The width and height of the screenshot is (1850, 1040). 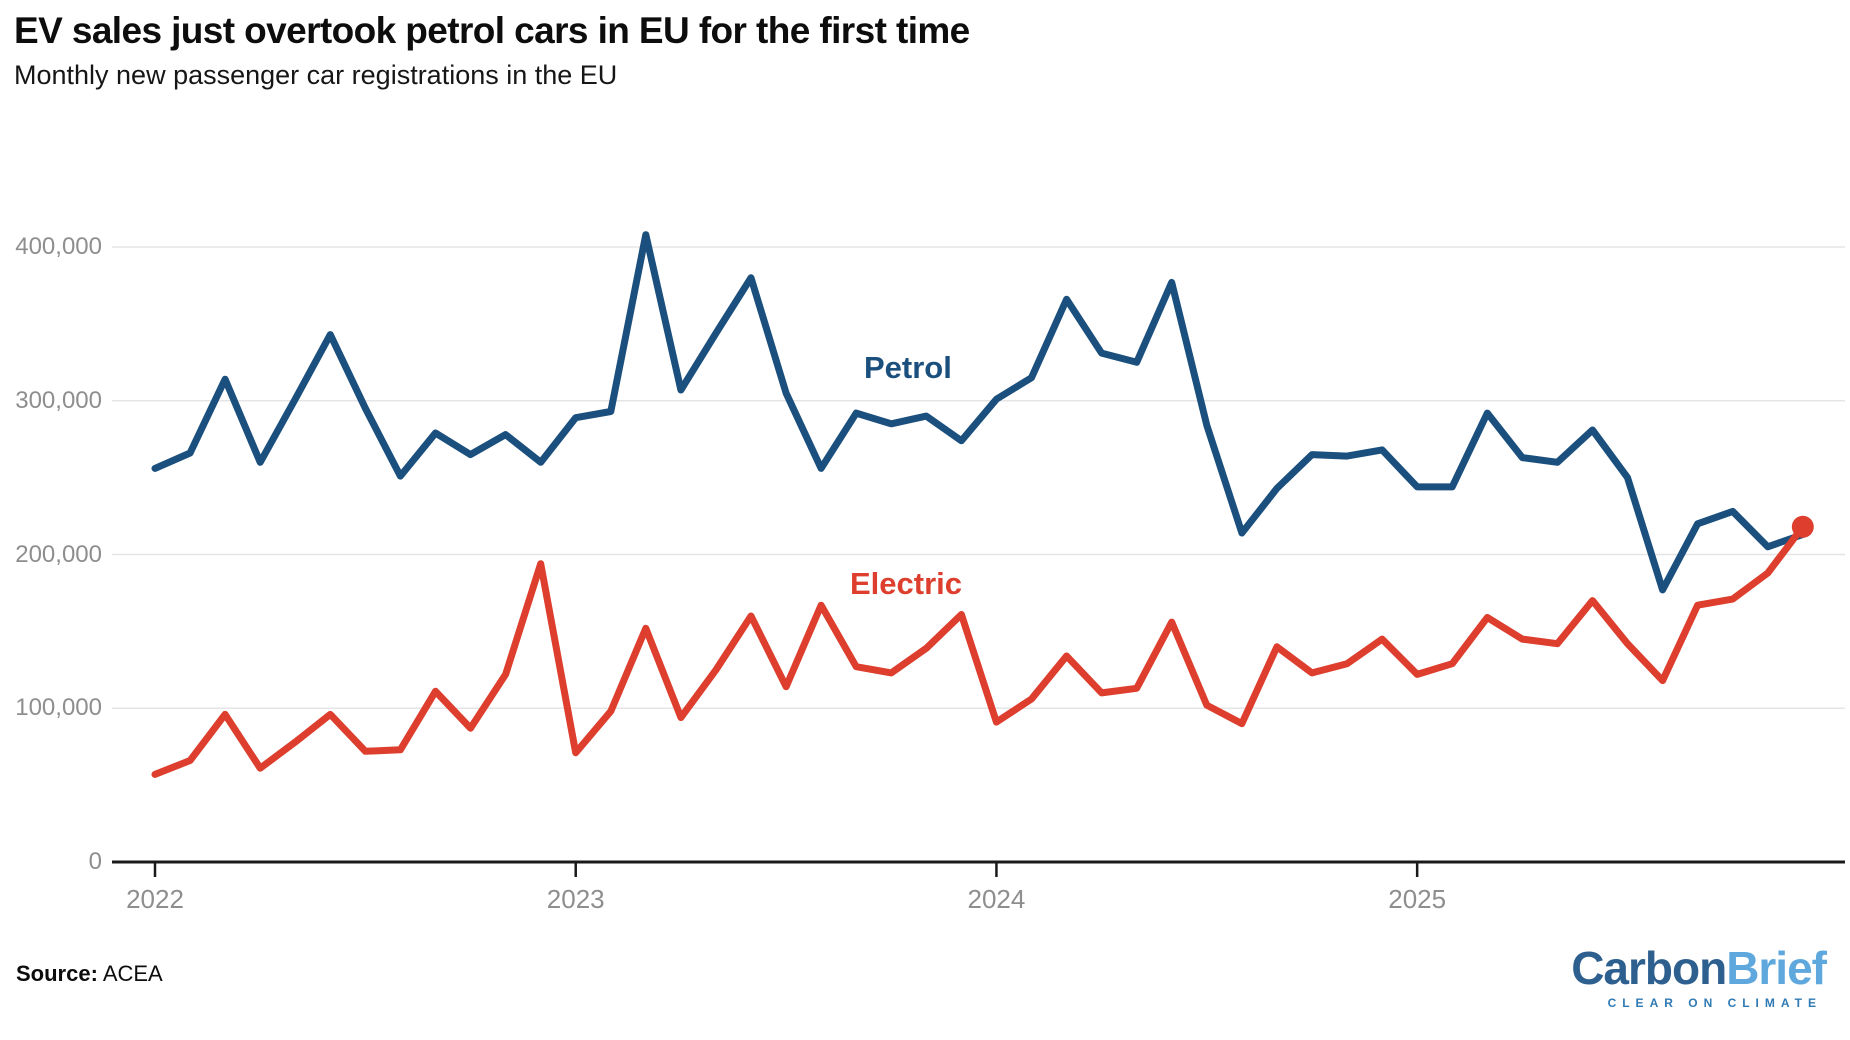 I want to click on logo-tagline: CLEAR ON CLIMATE, so click(x=1714, y=1002).